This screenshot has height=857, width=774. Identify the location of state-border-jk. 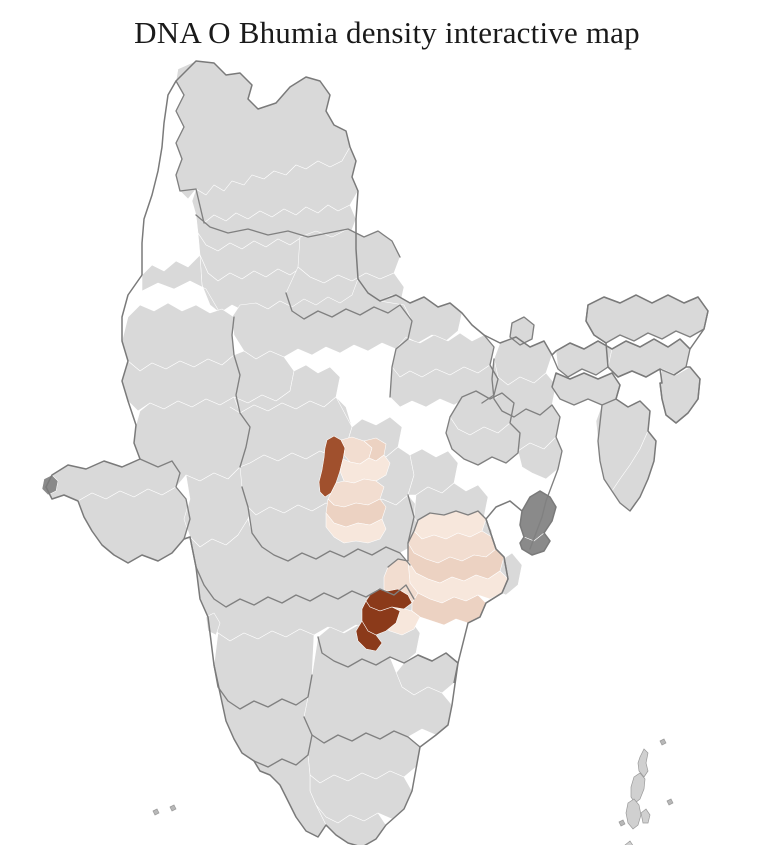
(190, 152).